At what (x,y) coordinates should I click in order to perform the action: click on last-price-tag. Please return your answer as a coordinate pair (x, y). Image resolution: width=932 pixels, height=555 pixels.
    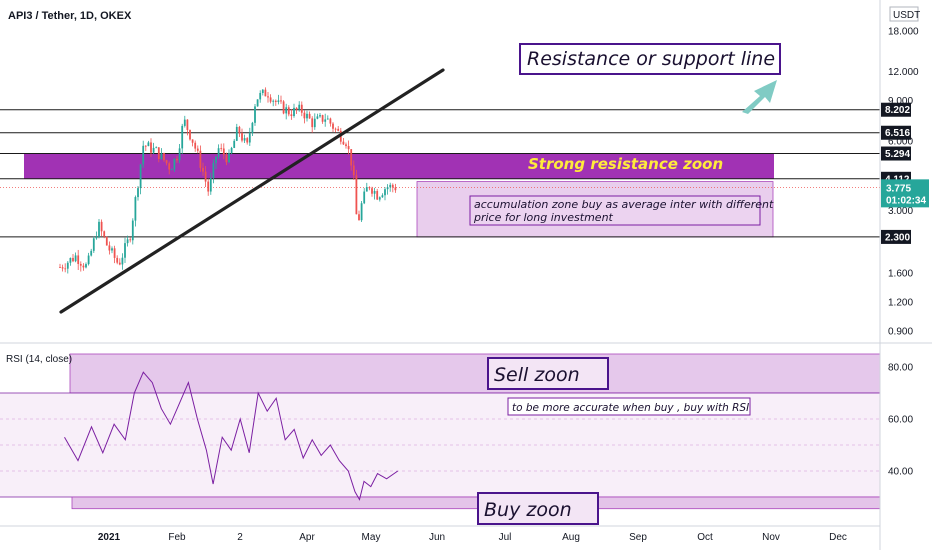
    Looking at the image, I should click on (905, 193).